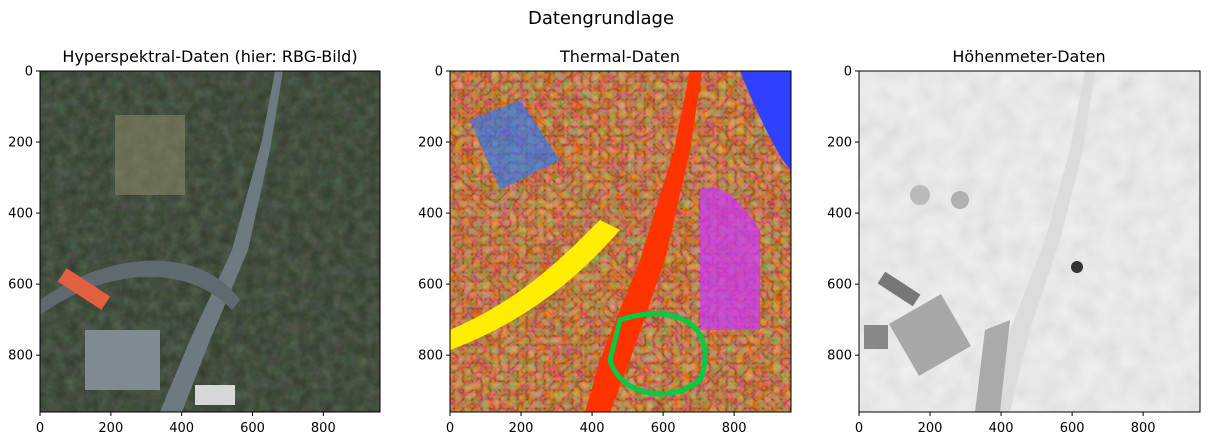 This screenshot has width=1221, height=445. Describe the element at coordinates (209, 56) in the screenshot. I see `panel-title: Hyperspektral-Daten (hier: RBG-Bild)` at that location.